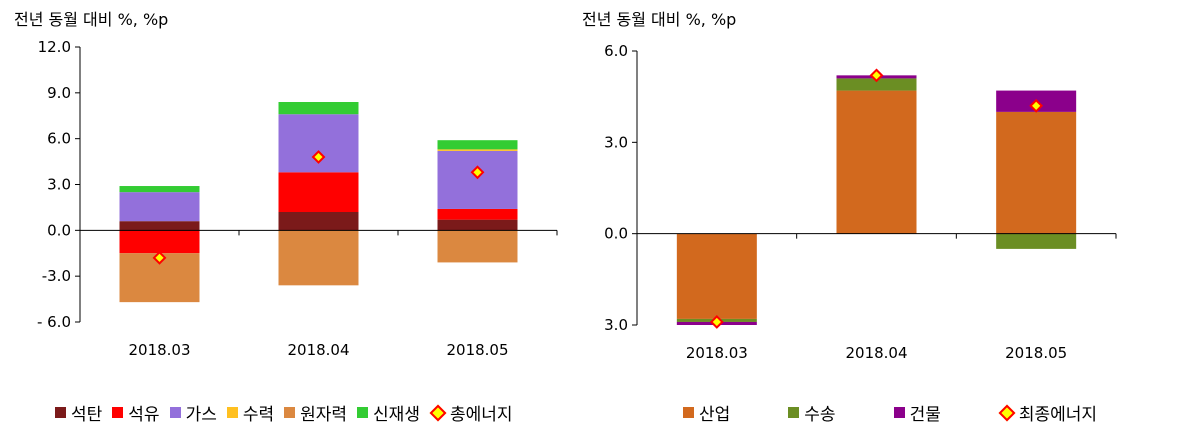  I want to click on legend-item-1: 석유, so click(136, 412).